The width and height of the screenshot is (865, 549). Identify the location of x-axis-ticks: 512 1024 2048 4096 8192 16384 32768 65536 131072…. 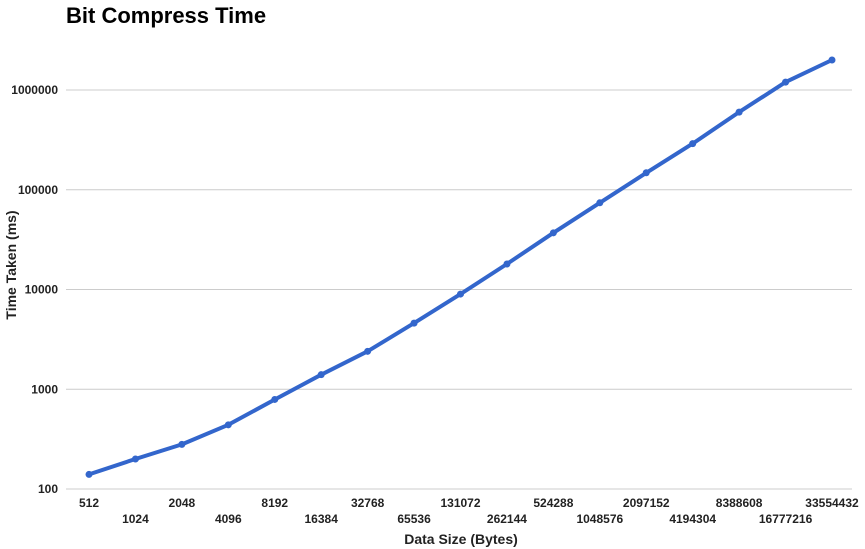
(469, 511).